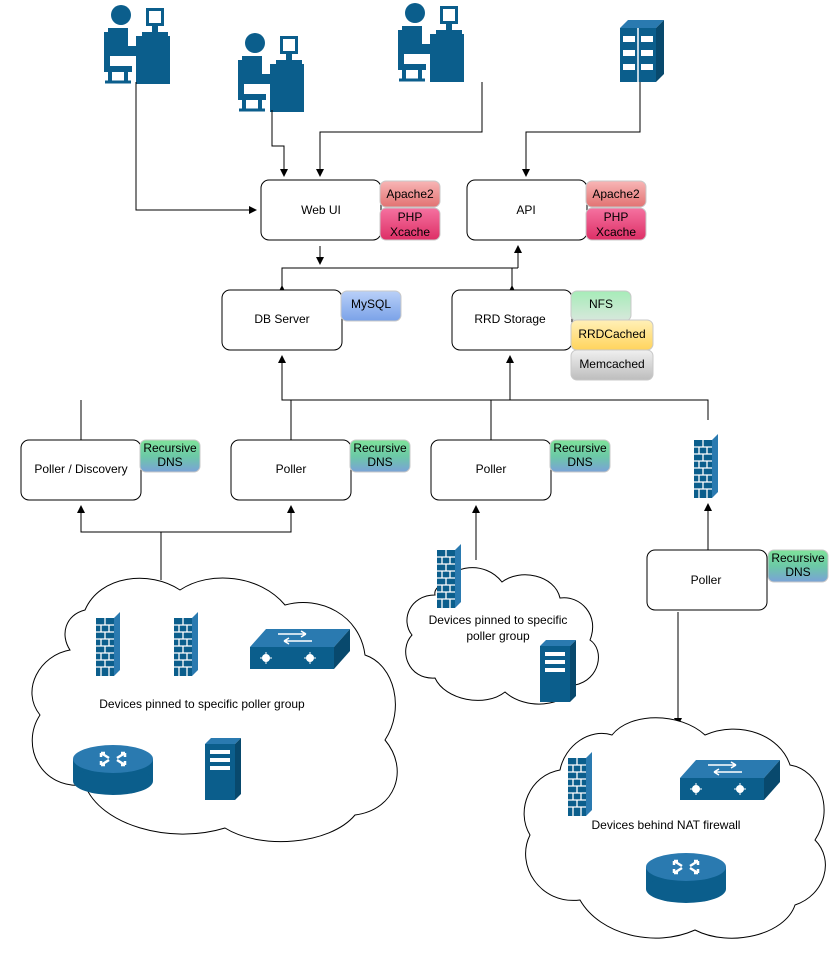 The height and width of the screenshot is (955, 832). I want to click on poller-discovery-node: Poller / Discovery, so click(81, 470).